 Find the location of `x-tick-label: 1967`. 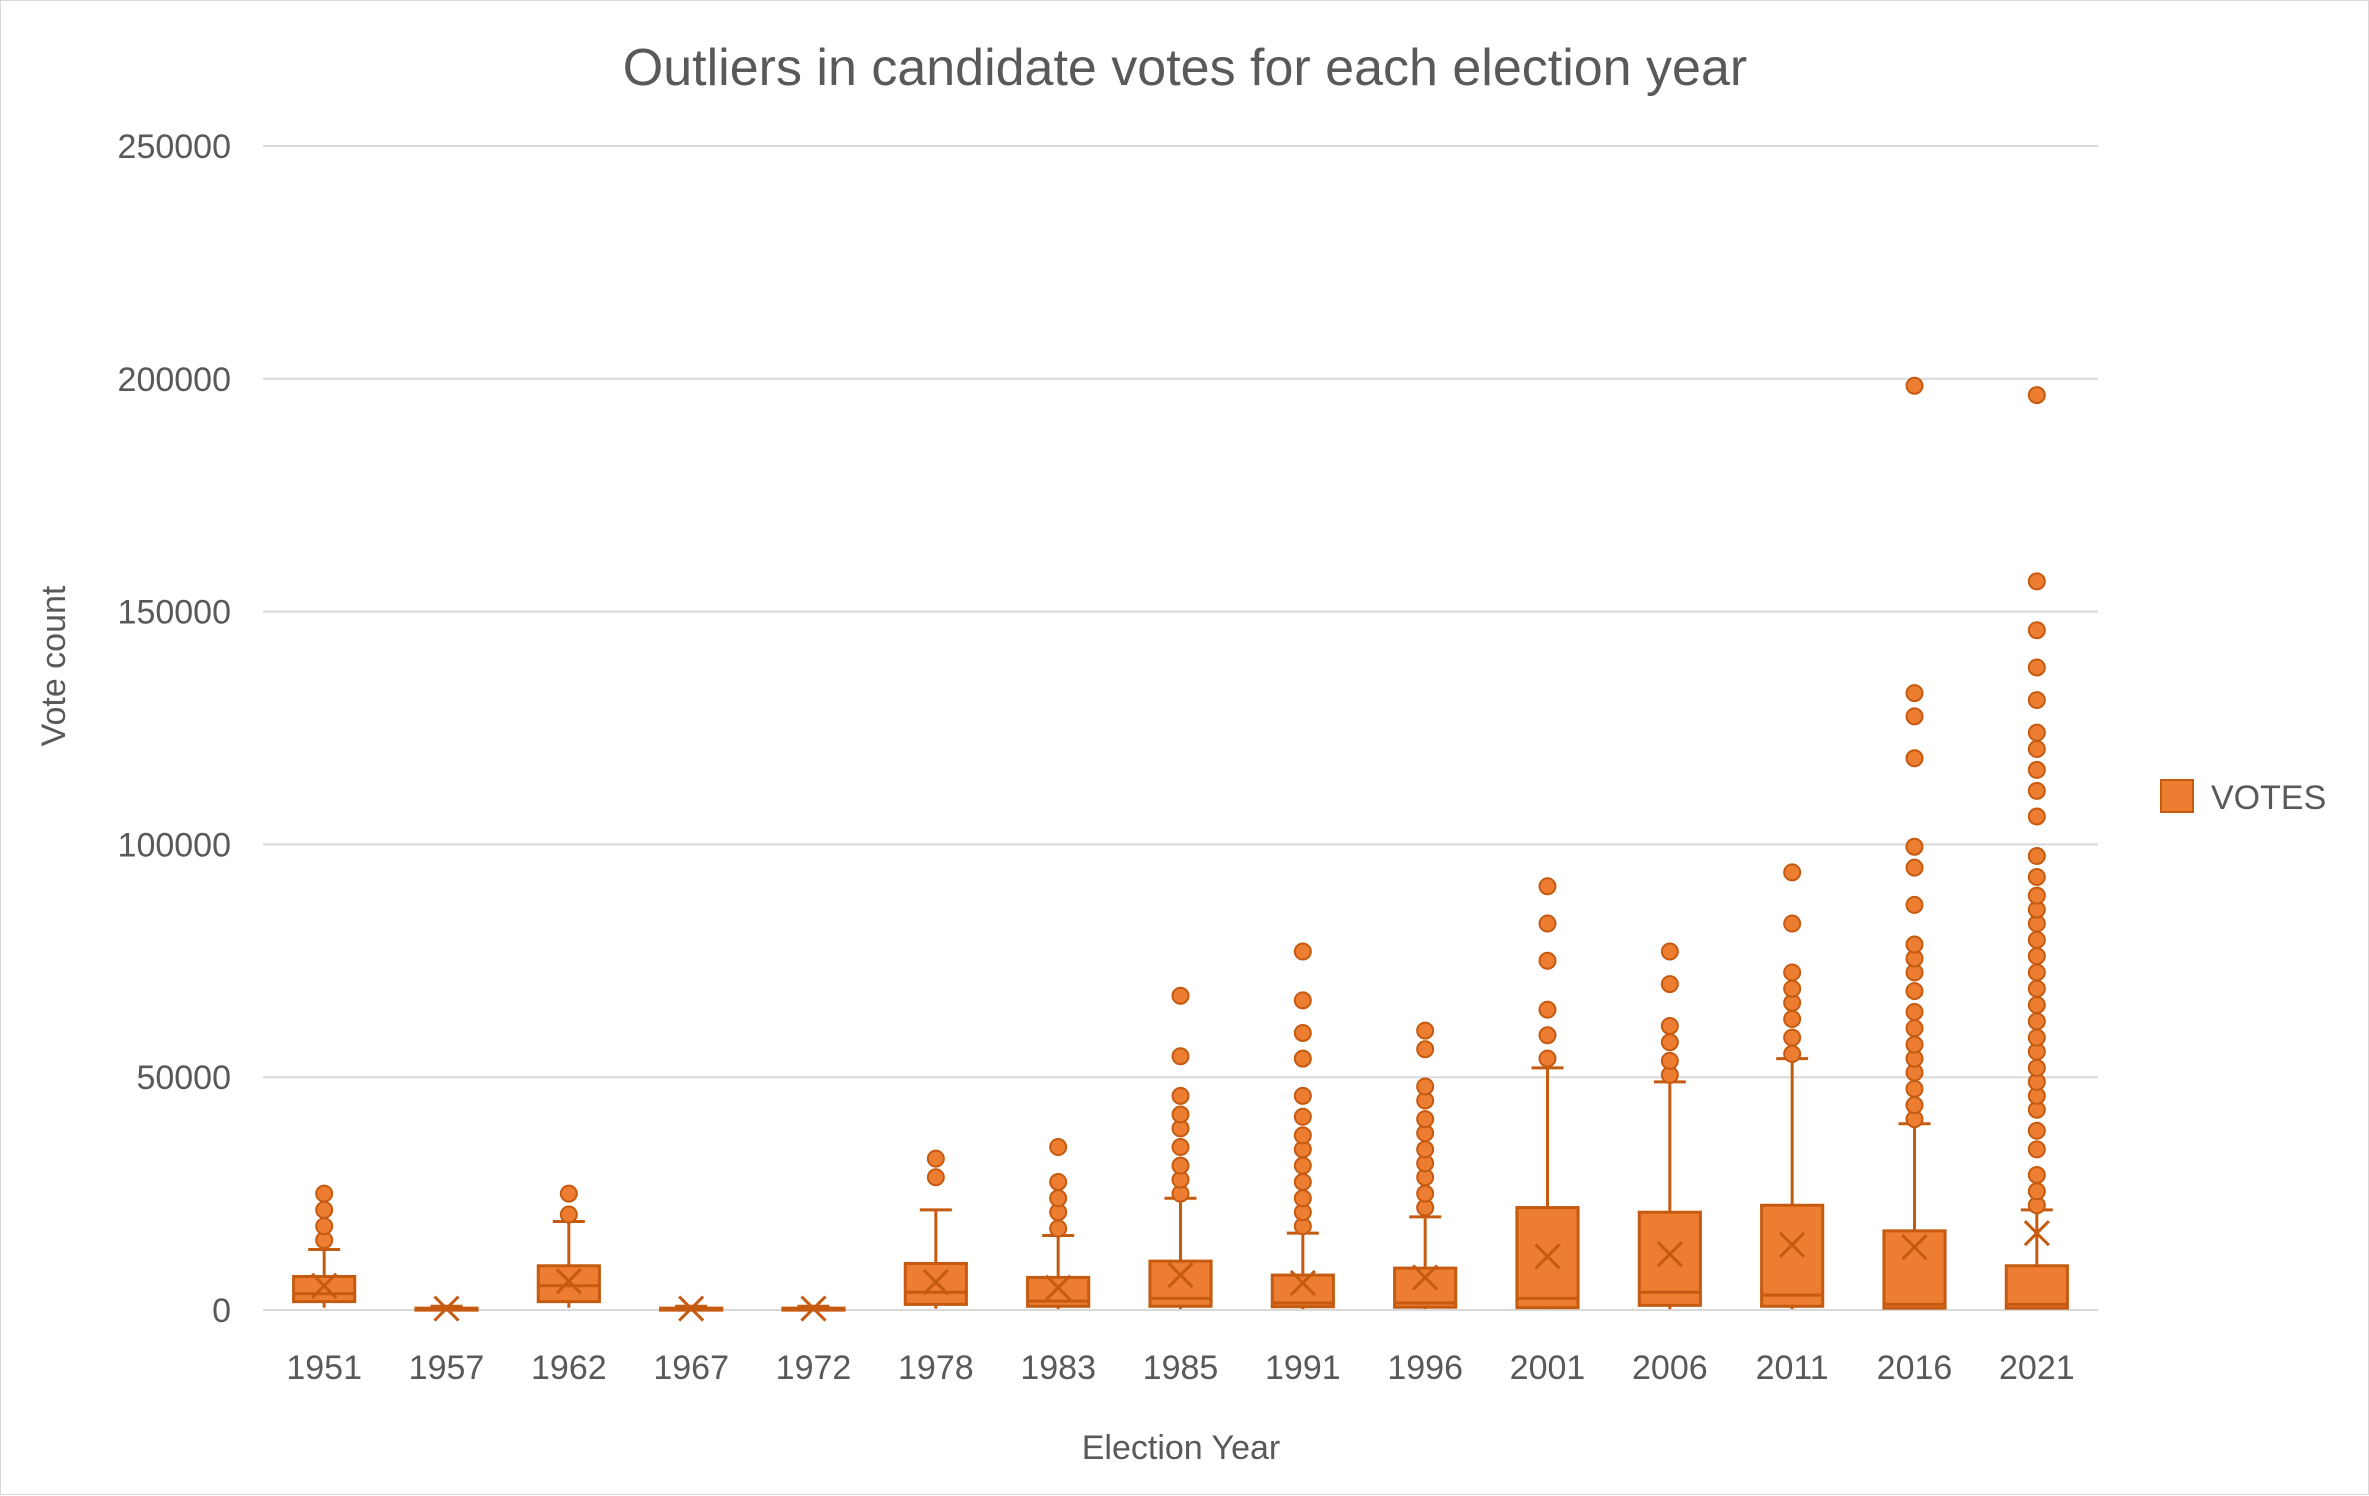

x-tick-label: 1967 is located at coordinates (691, 1368).